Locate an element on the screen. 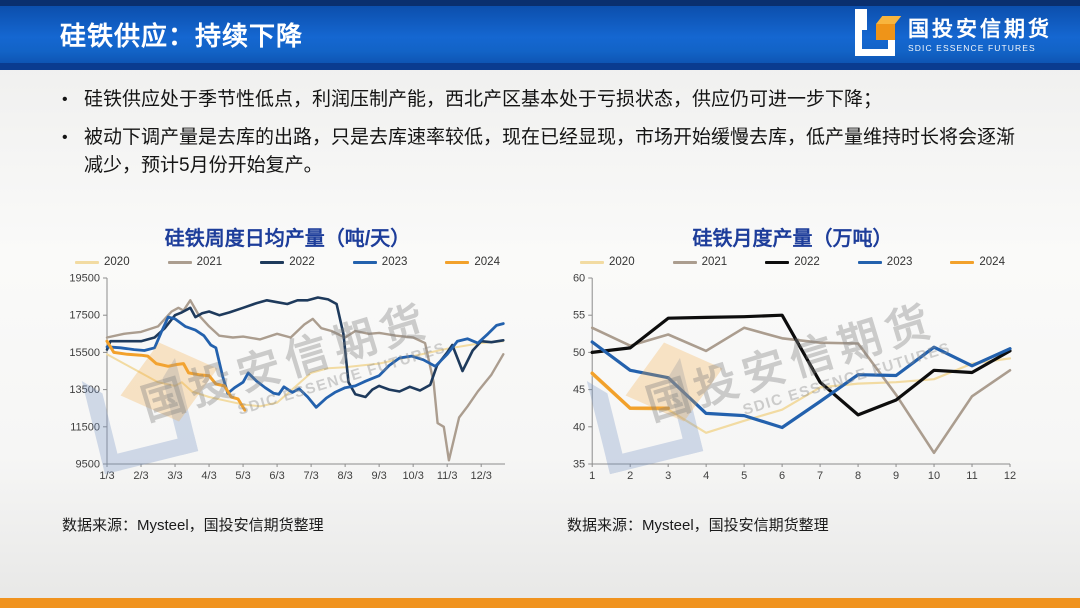  y-axis-label: 35 is located at coordinates (579, 465).